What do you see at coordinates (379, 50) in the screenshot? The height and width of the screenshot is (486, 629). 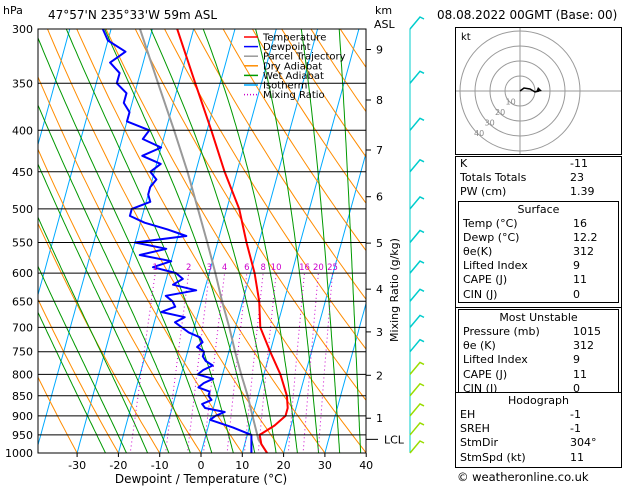 I see `altitude-tick-label: 9` at bounding box center [379, 50].